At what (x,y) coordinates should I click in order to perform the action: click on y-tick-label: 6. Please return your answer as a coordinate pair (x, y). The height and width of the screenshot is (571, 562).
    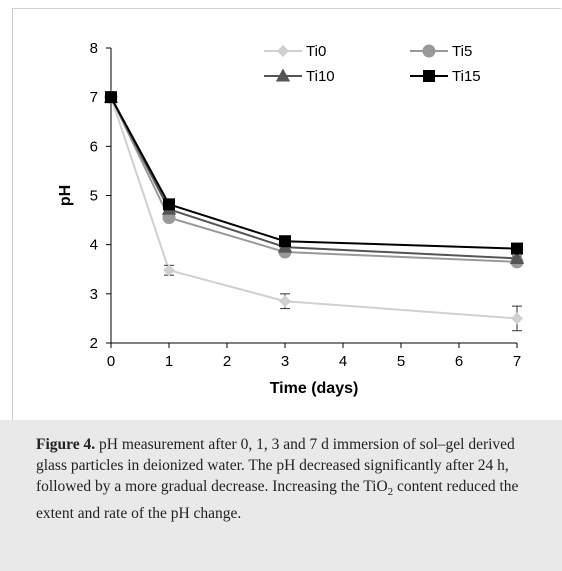
    Looking at the image, I should click on (94, 146).